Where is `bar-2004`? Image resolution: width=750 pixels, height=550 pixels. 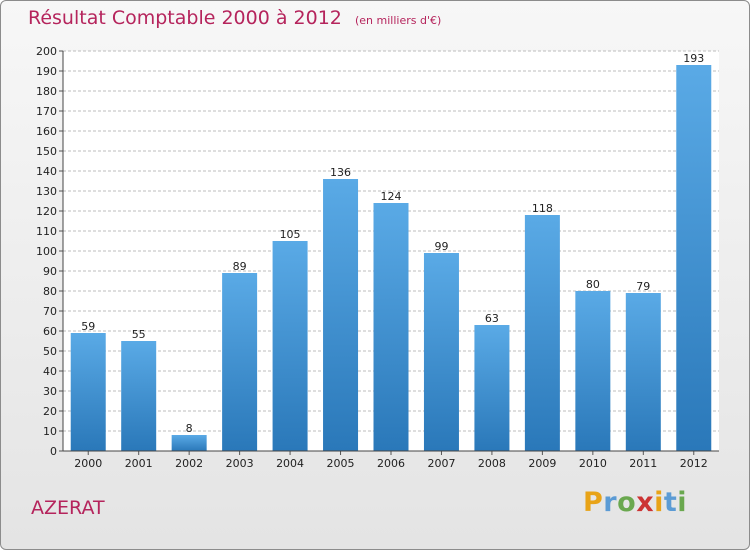
bar-2004 is located at coordinates (290, 346).